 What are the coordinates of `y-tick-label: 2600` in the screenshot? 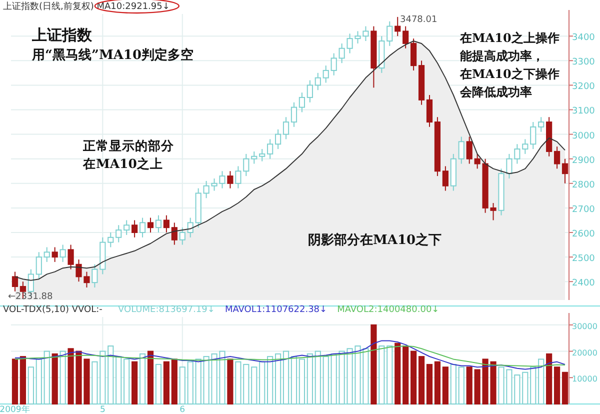 It's located at (584, 234).